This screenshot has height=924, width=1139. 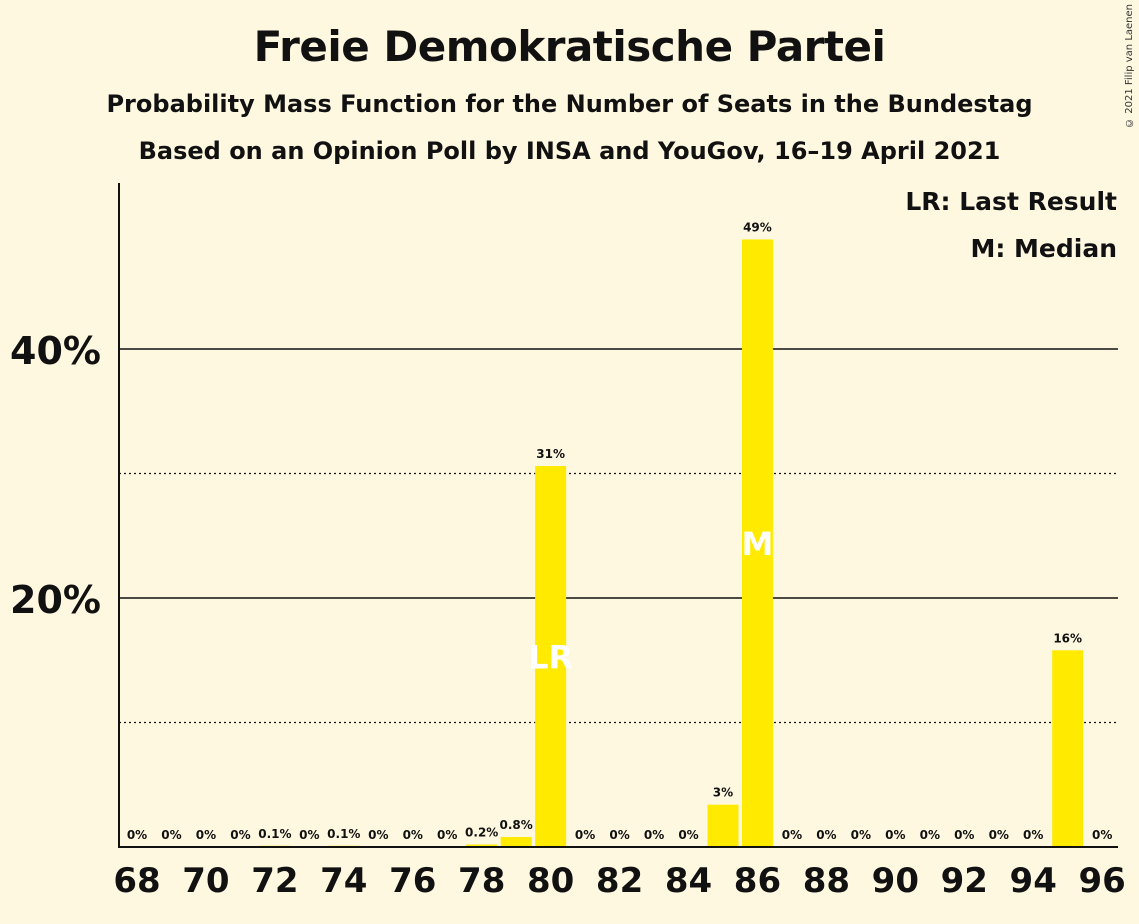 I want to click on chart-title: Freie Demokratische Partei, so click(x=569, y=46).